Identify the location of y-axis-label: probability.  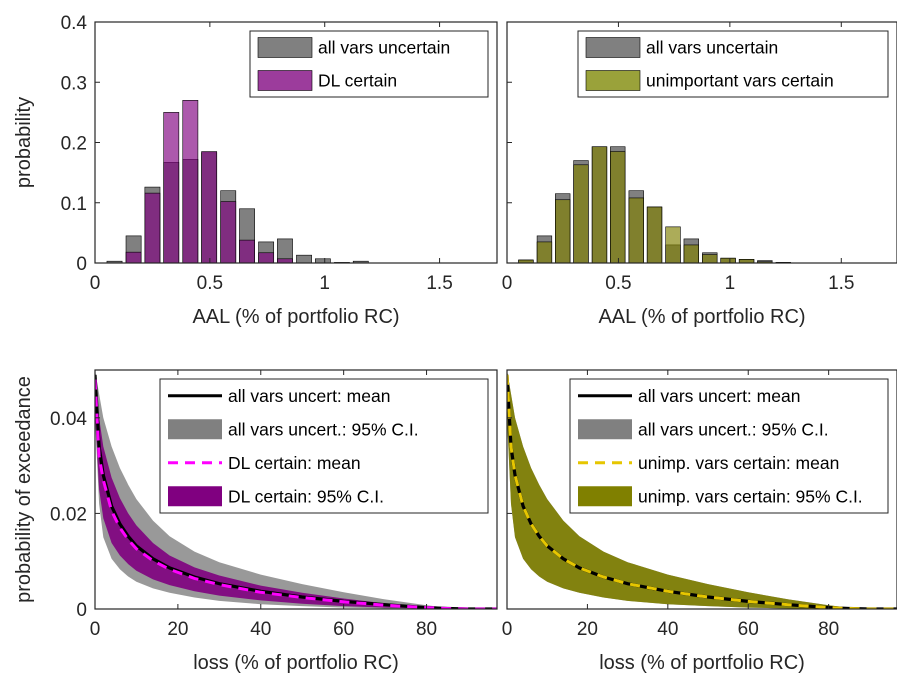
(24, 142).